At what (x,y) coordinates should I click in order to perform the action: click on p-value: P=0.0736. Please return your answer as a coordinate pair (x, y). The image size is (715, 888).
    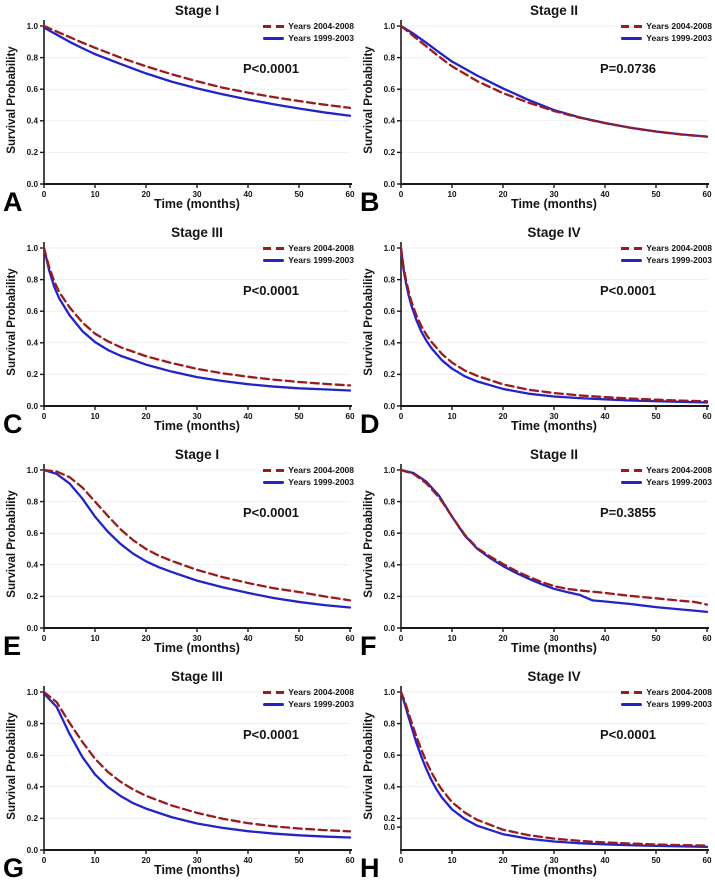
    Looking at the image, I should click on (628, 68).